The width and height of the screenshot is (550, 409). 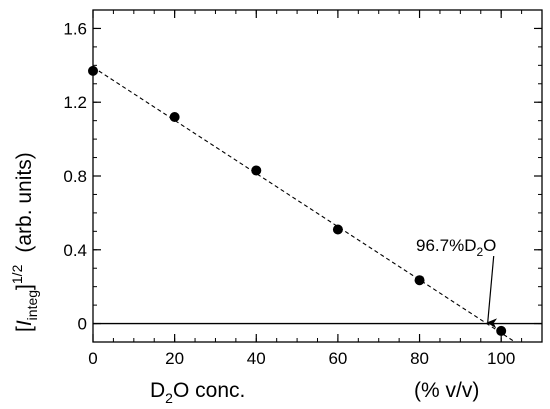 I want to click on annotation-arrow, so click(x=492, y=292).